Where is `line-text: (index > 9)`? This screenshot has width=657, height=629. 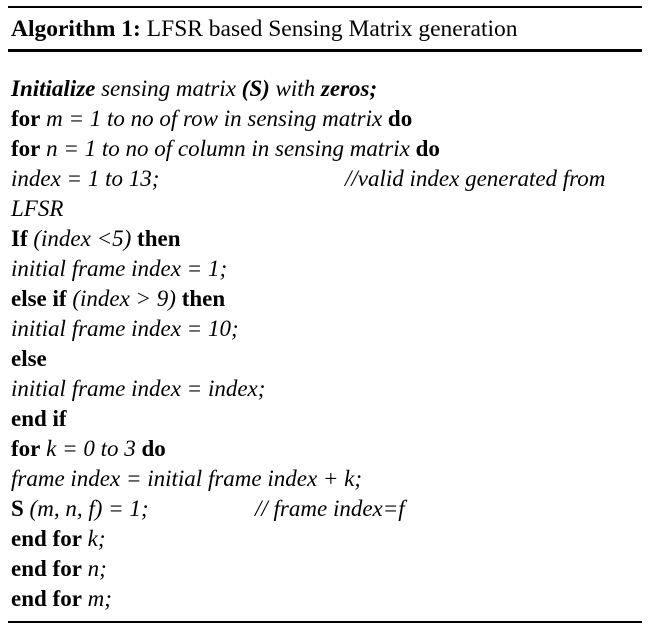 line-text: (index > 9) is located at coordinates (124, 298).